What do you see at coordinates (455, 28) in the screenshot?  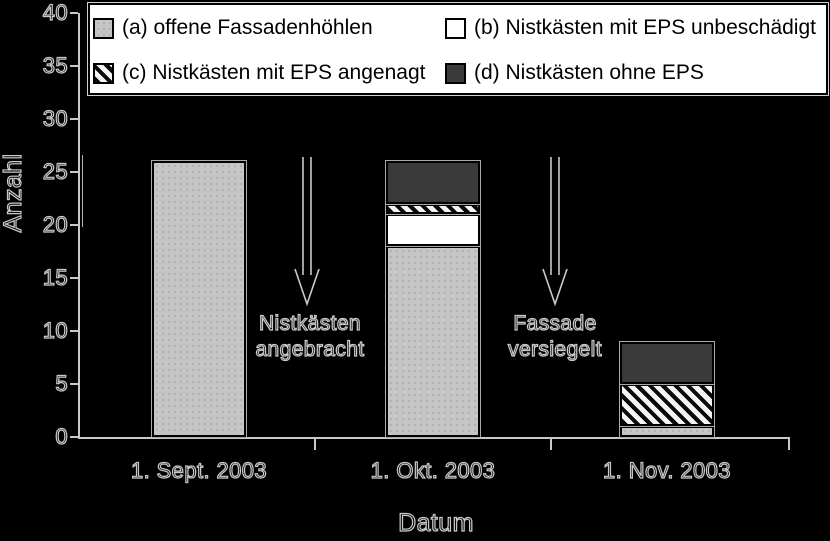 I see `legend-swatch-white-icon` at bounding box center [455, 28].